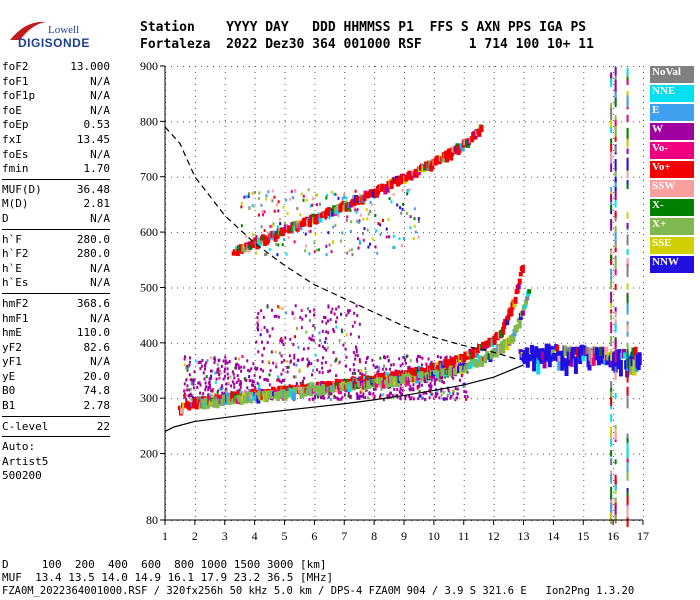  Describe the element at coordinates (93, 189) in the screenshot. I see `param-value: 36.48` at that location.